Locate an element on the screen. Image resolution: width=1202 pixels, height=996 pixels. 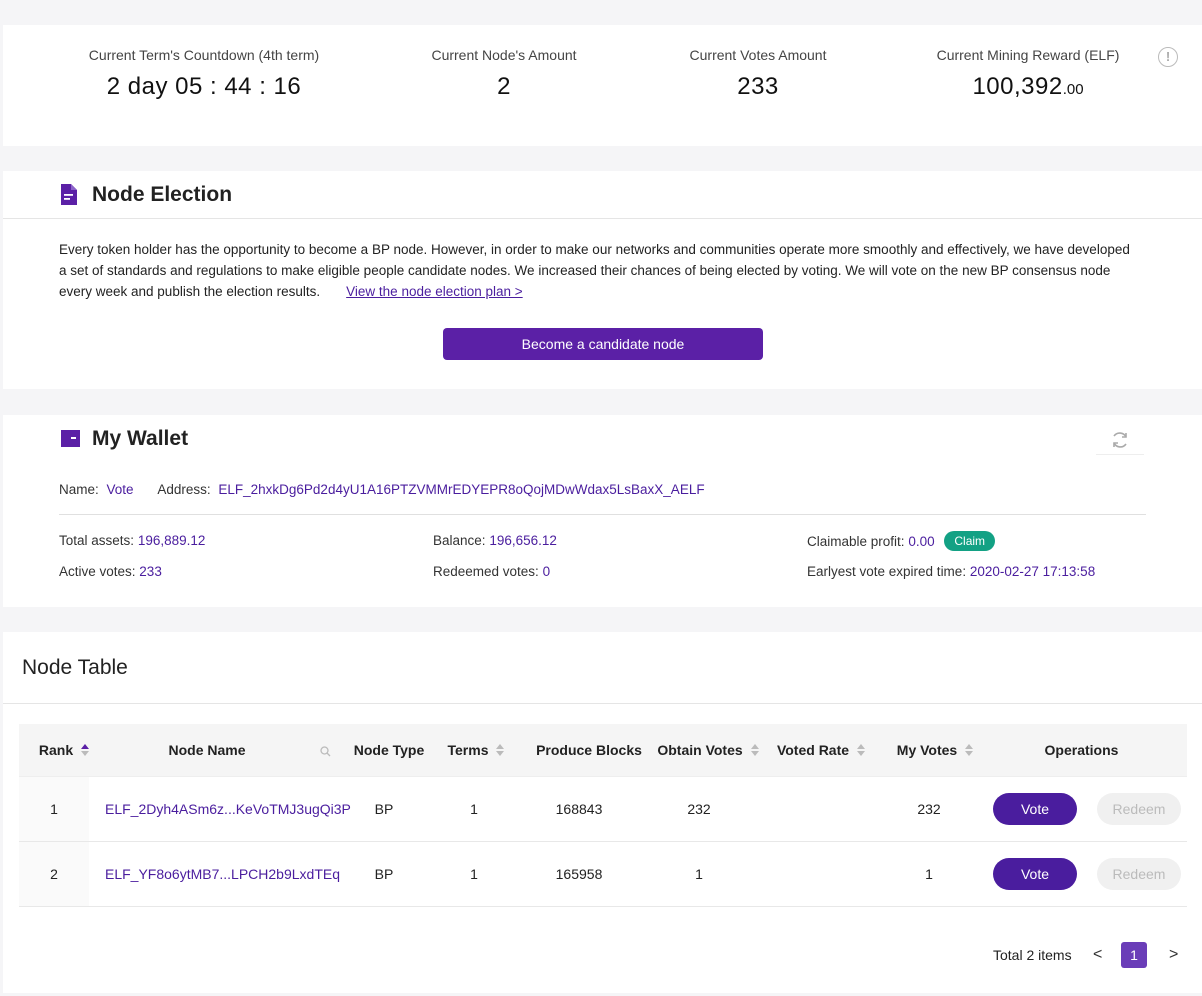
rank-cell: 2 is located at coordinates (54, 874).